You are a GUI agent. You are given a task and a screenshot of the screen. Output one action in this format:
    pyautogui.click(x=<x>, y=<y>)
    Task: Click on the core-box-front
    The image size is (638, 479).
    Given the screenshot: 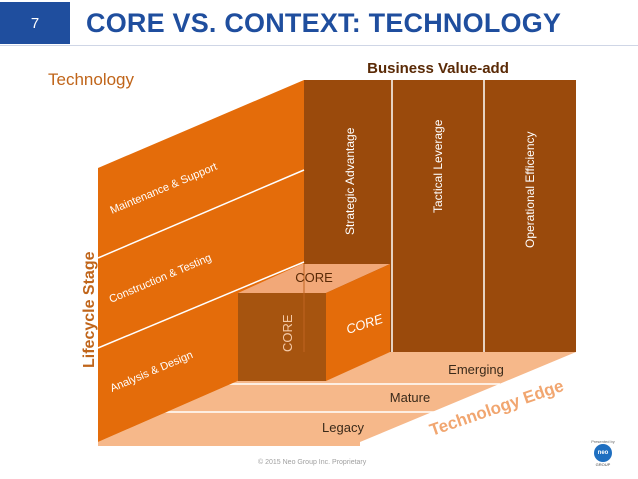 What is the action you would take?
    pyautogui.click(x=282, y=337)
    